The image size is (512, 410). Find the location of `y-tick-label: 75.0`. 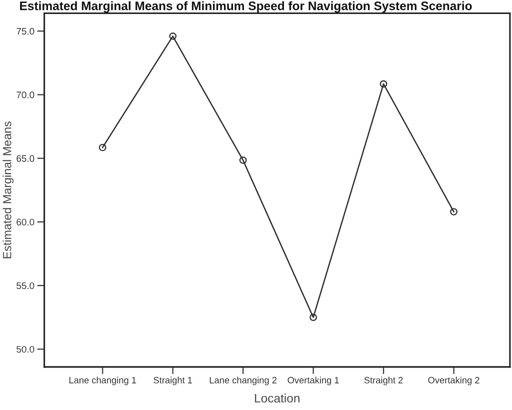

y-tick-label: 75.0 is located at coordinates (25, 31).